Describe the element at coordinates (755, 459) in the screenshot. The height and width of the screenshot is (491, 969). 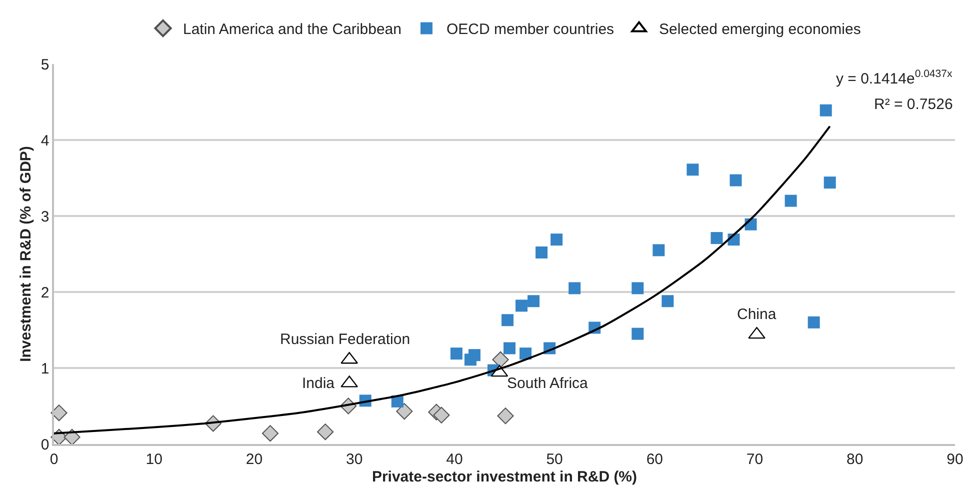
I see `x-tick-label: 70` at that location.